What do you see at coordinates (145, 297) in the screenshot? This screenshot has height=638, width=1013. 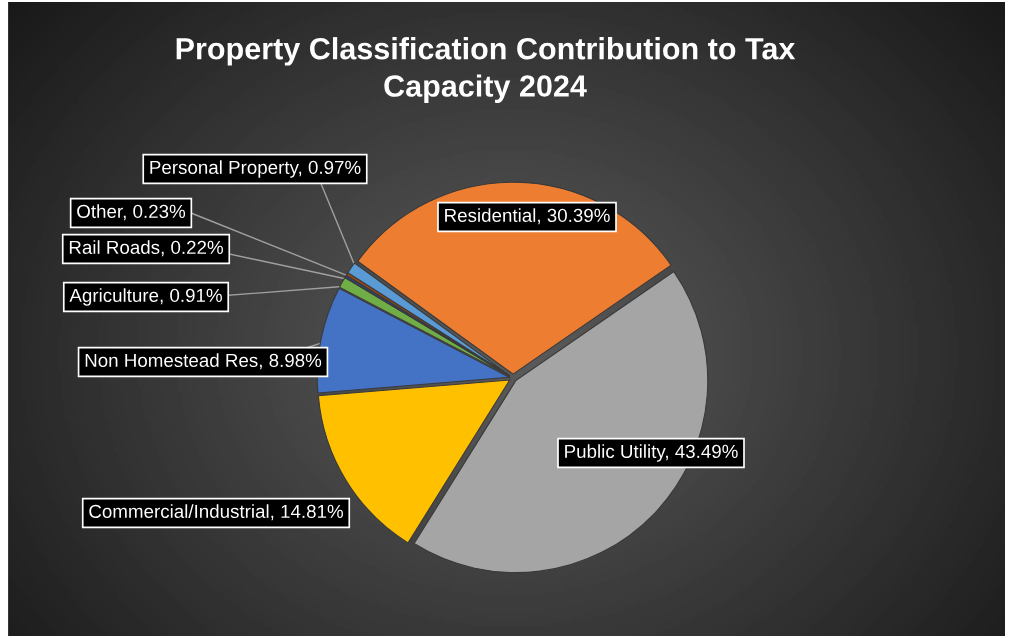 I see `slice-label: Agriculture, 0.91%` at bounding box center [145, 297].